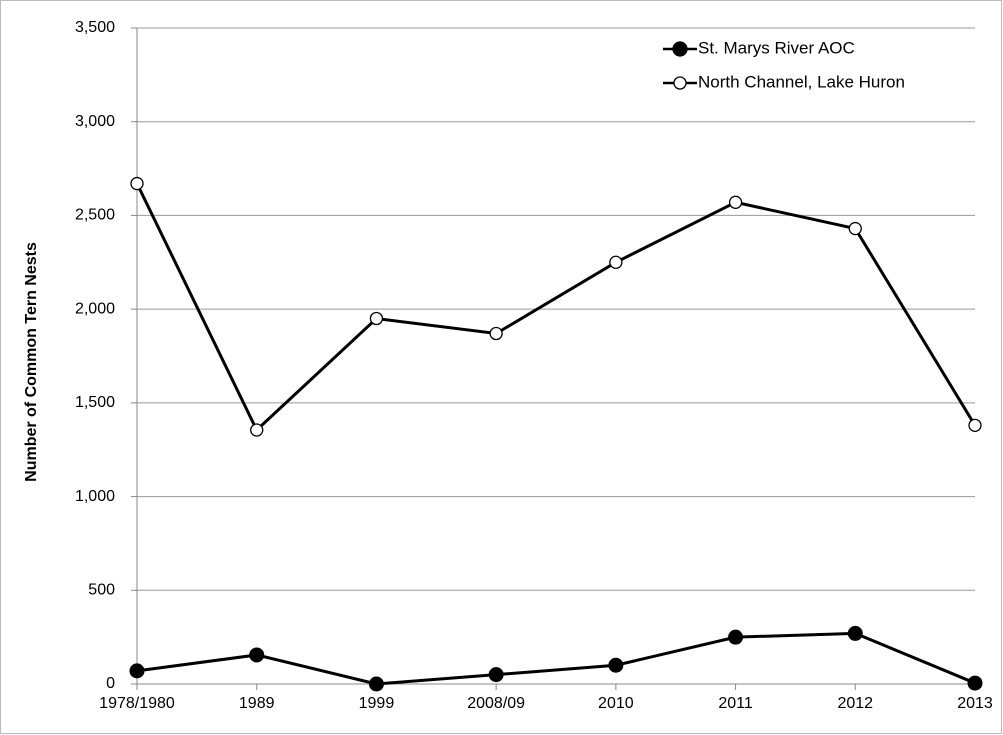  Describe the element at coordinates (31, 362) in the screenshot. I see `y-axis-label: Number of Common Tern Nests` at that location.